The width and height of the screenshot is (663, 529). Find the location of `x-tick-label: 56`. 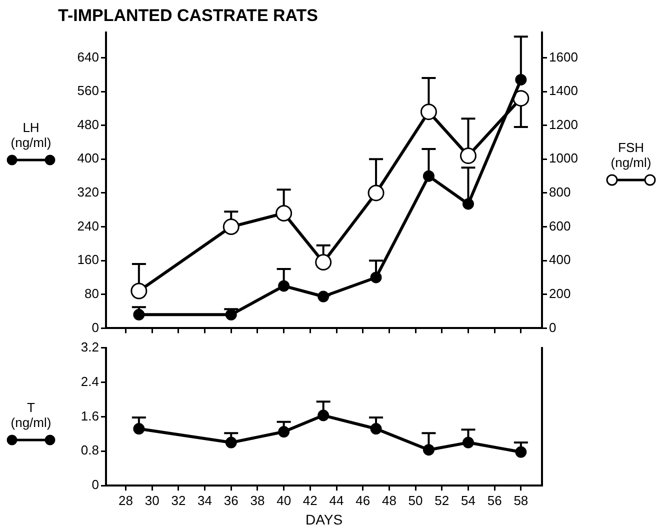

x-tick-label: 56 is located at coordinates (494, 500).